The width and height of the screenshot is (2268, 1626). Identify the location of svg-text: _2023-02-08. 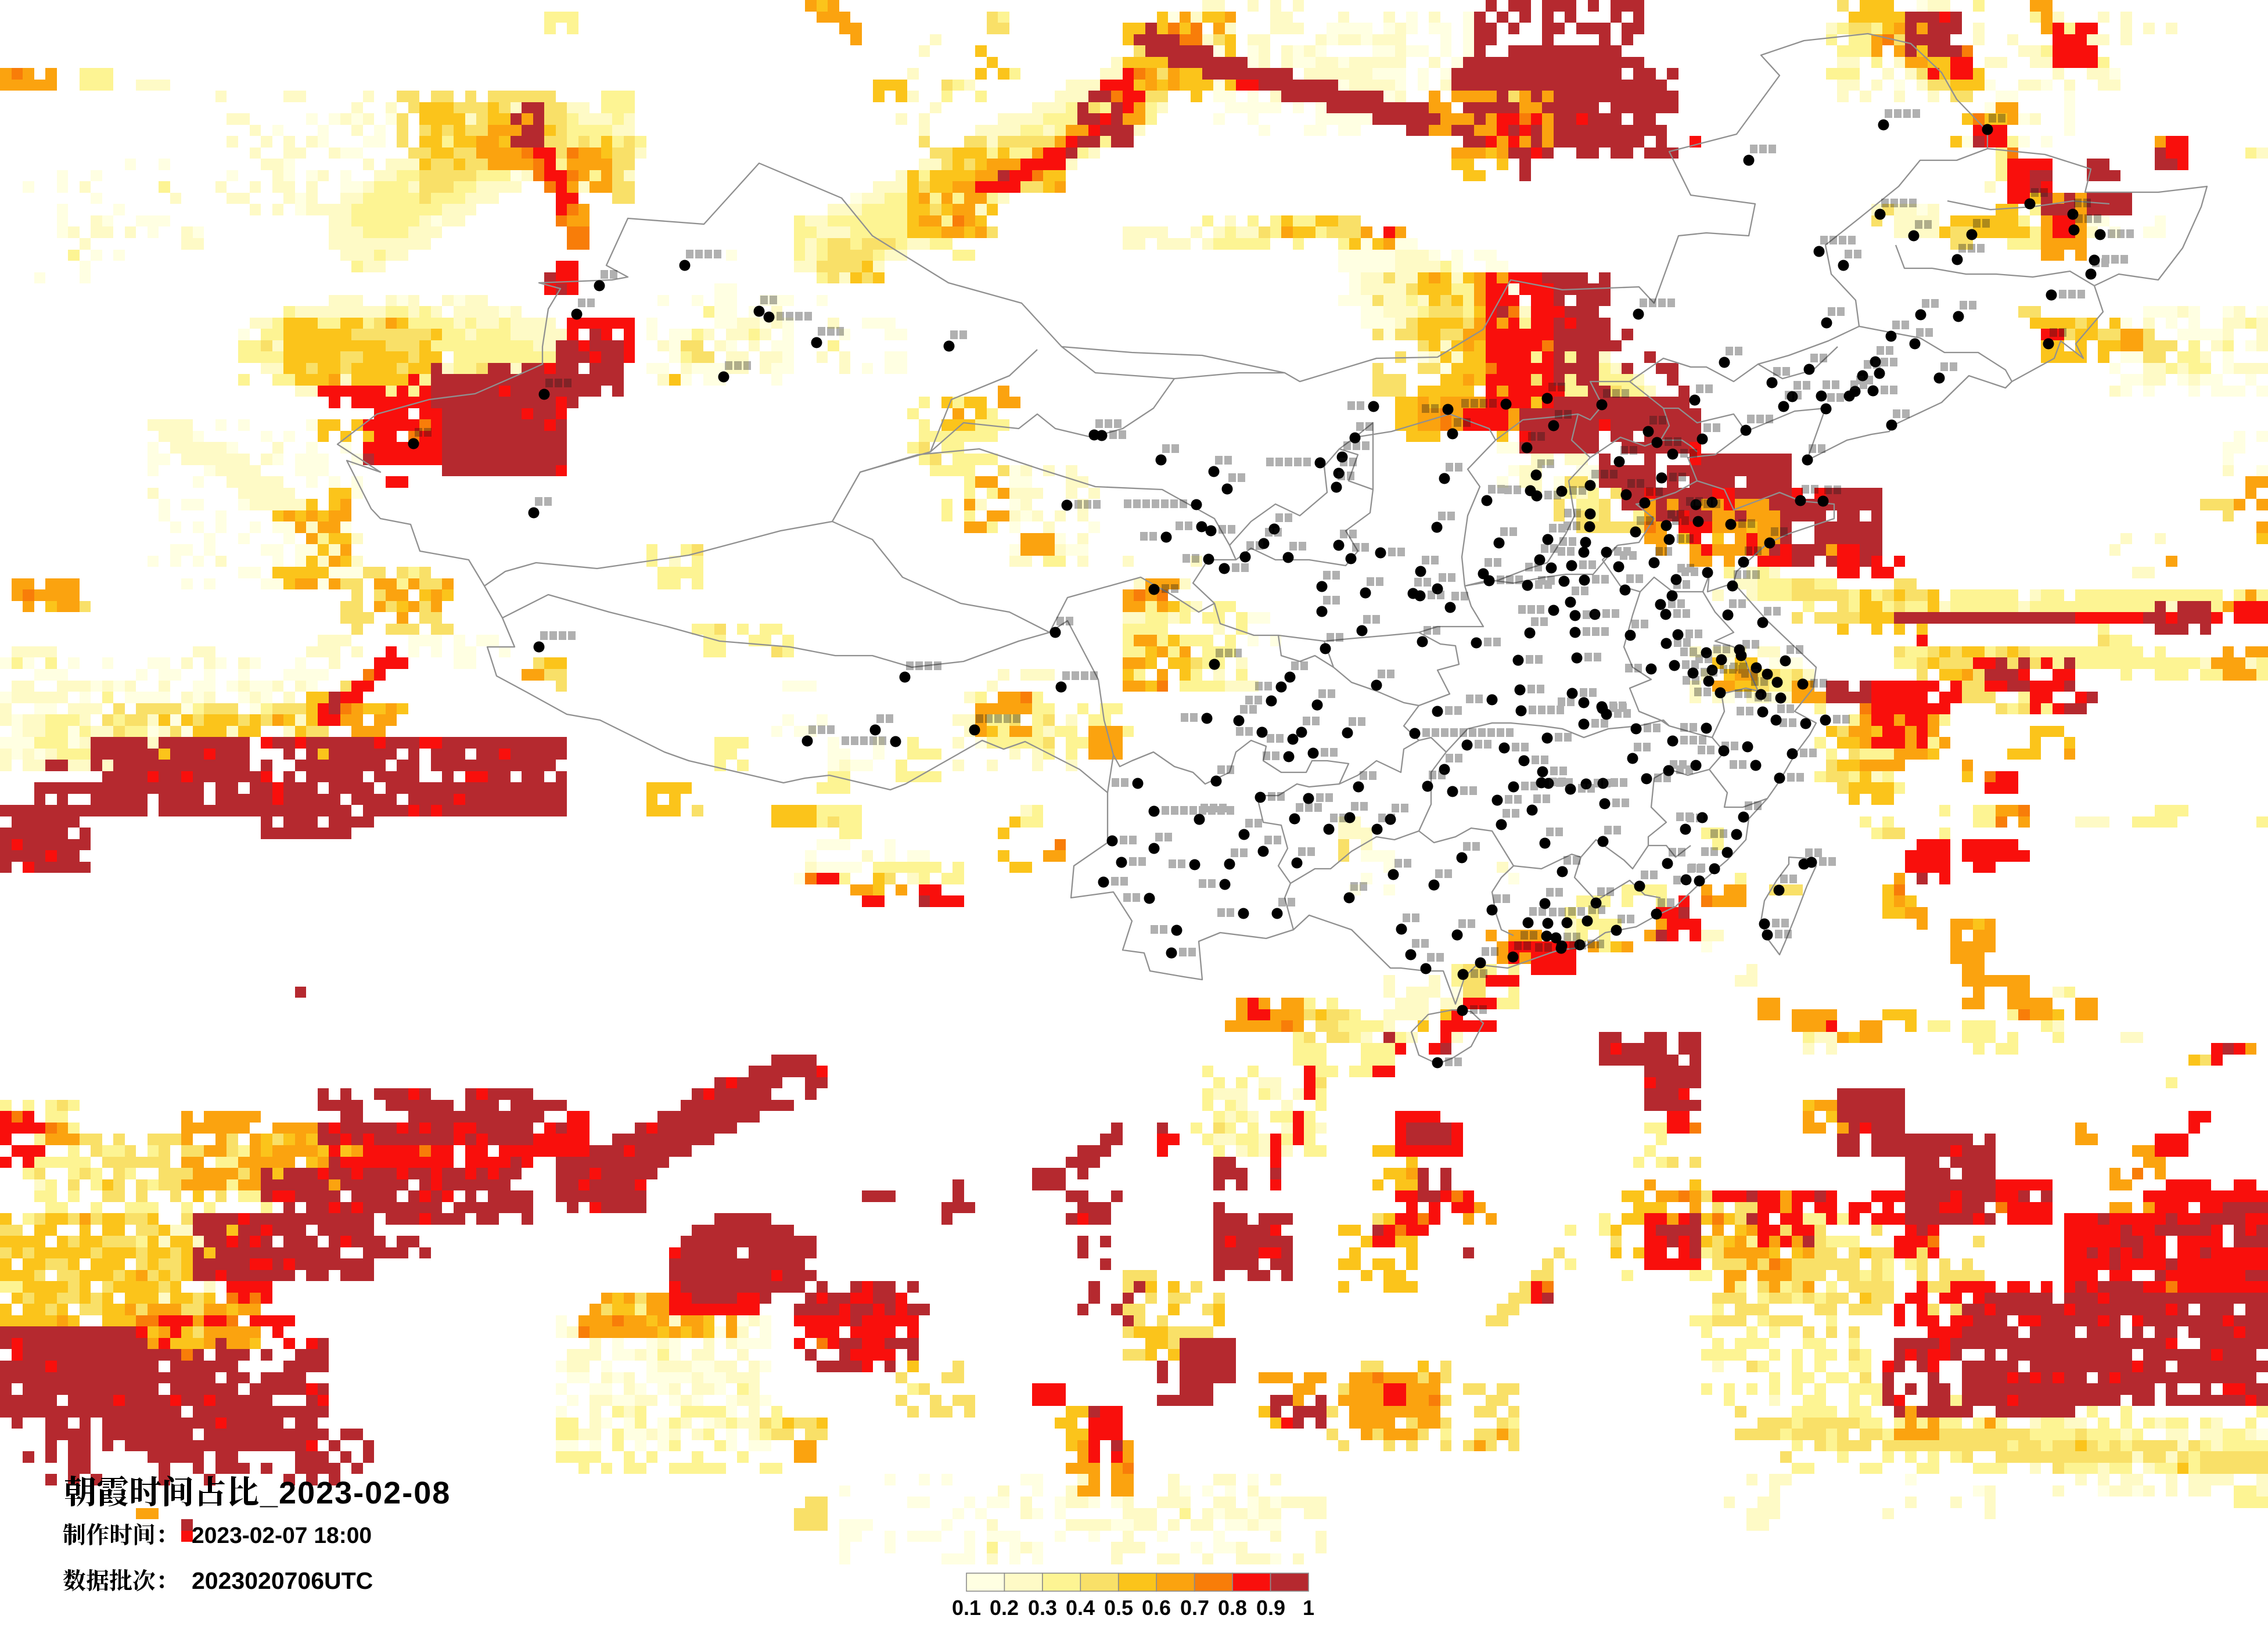
(355, 1493).